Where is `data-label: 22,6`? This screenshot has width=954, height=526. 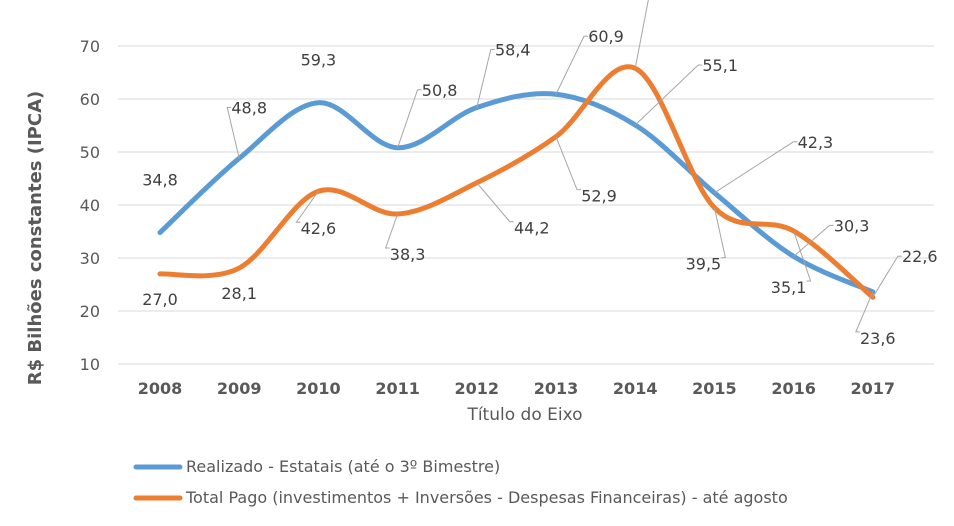 data-label: 22,6 is located at coordinates (920, 256).